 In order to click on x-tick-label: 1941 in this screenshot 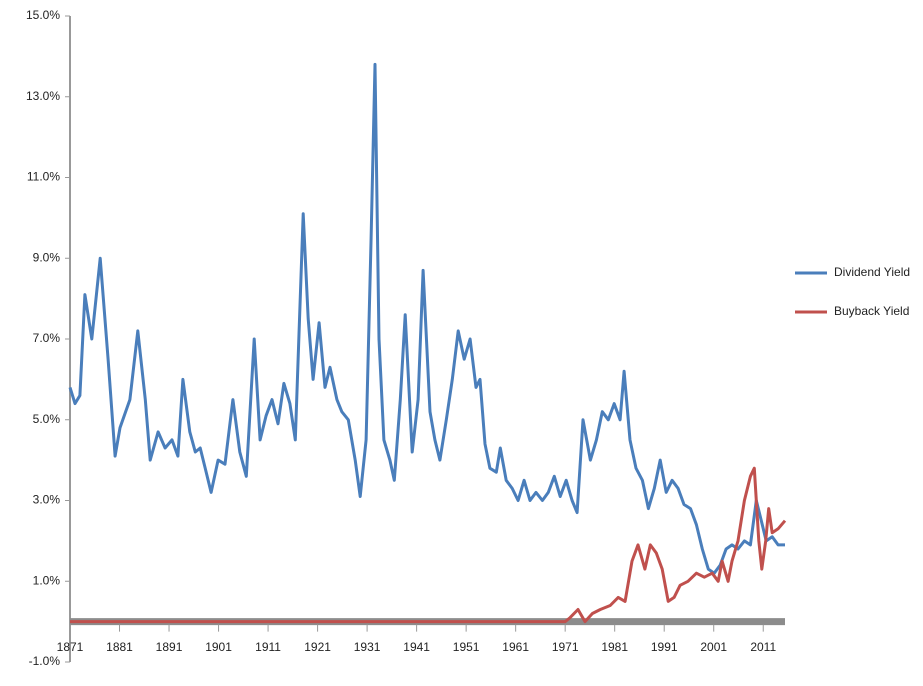, I will do `click(416, 647)`.